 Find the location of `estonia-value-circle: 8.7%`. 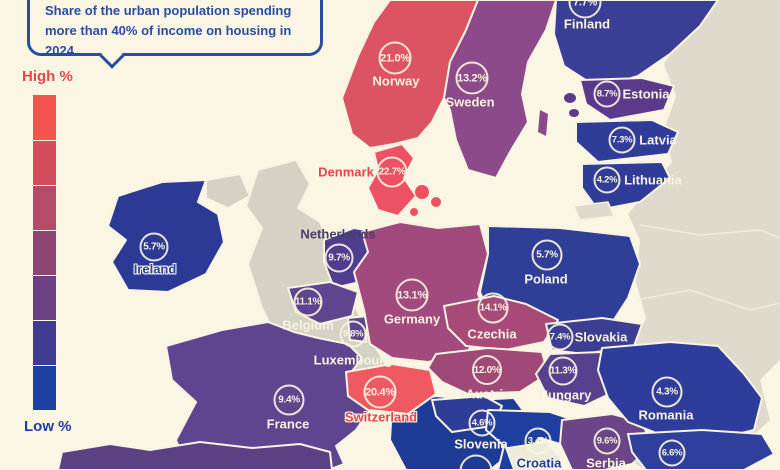

estonia-value-circle: 8.7% is located at coordinates (607, 94).